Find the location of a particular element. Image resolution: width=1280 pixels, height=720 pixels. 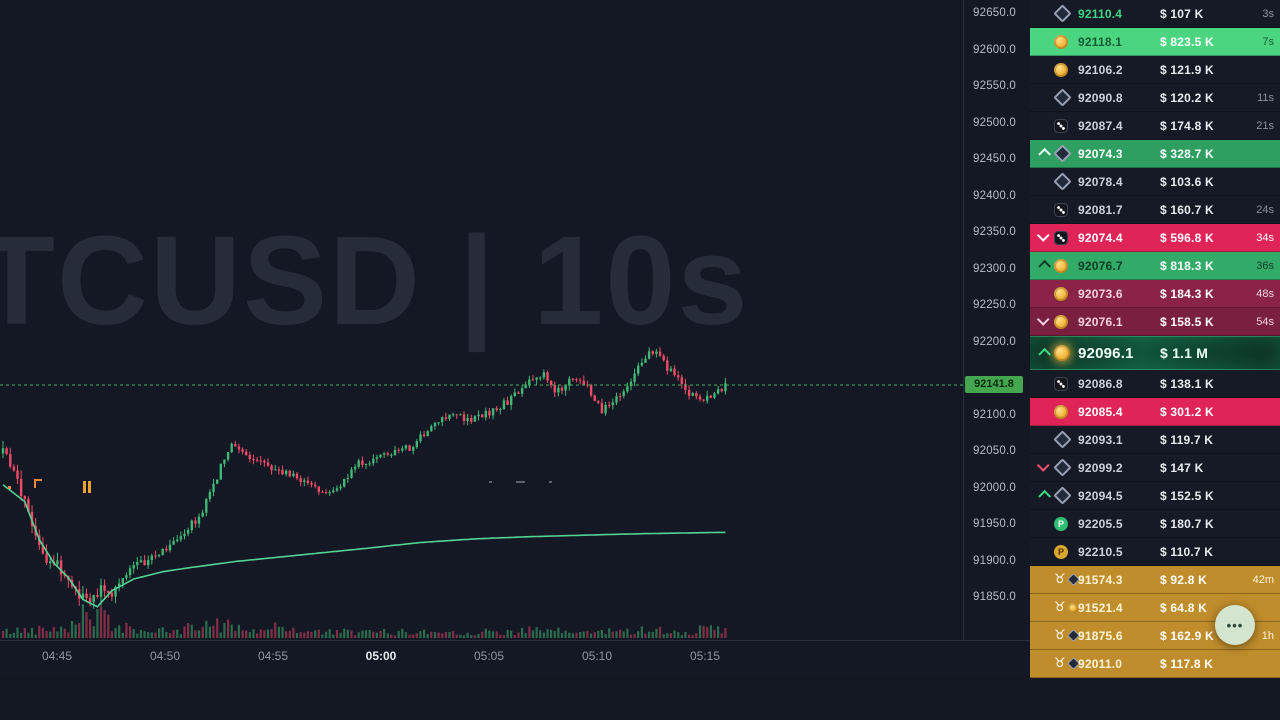

trade-row: 92090.8 $ 120.2 K 11s is located at coordinates (1155, 98).